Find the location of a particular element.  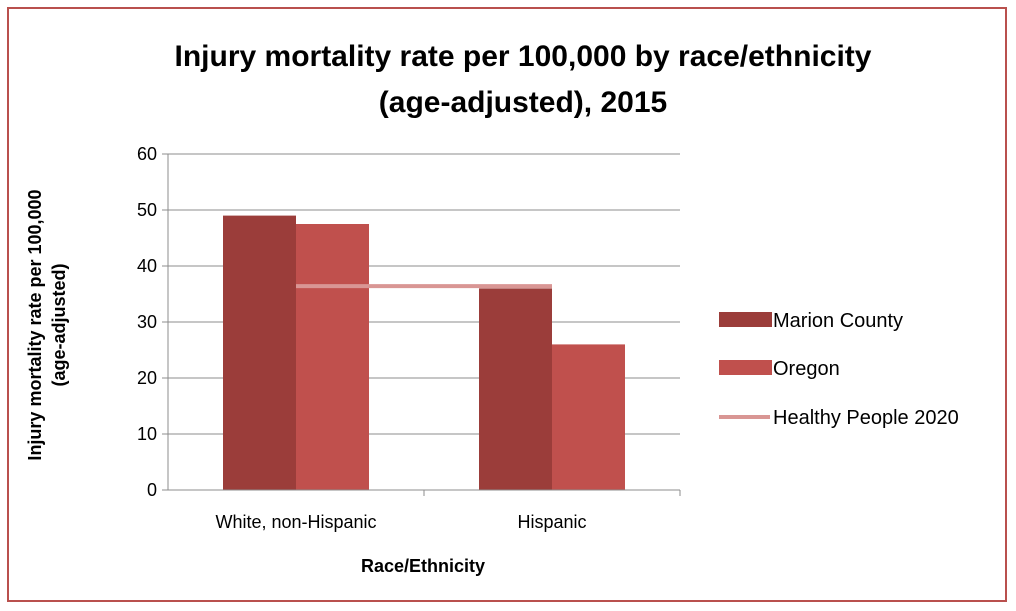

y-axis-title-line-2: (age-adjusted) is located at coordinates (59, 324).